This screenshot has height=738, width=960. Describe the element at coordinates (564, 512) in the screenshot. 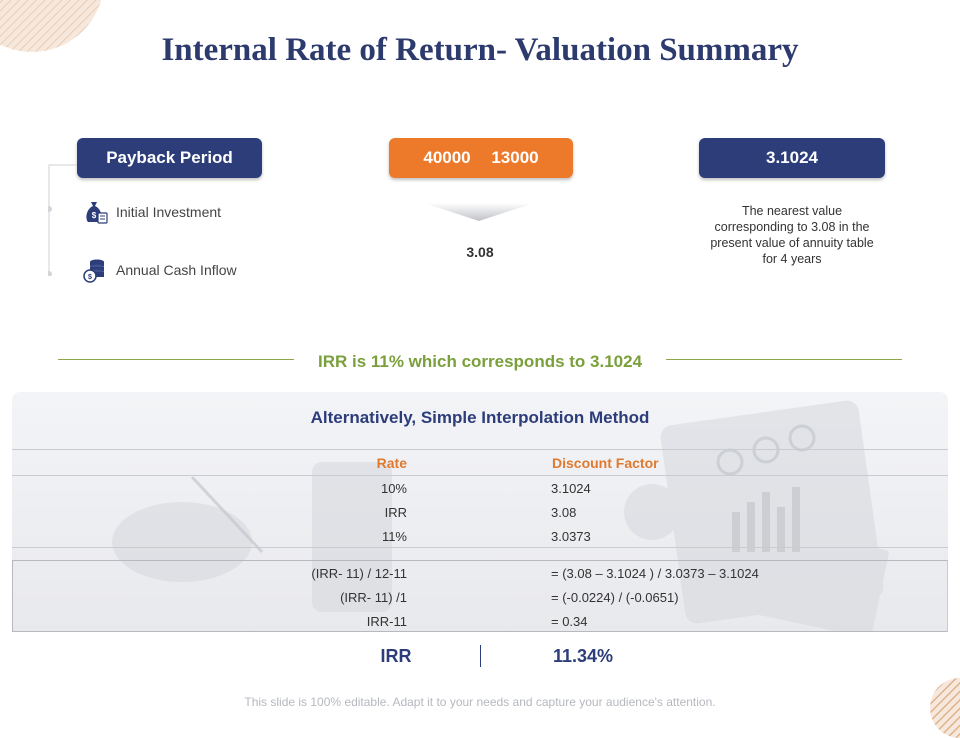

I see `table-row-factor: 3.08` at that location.